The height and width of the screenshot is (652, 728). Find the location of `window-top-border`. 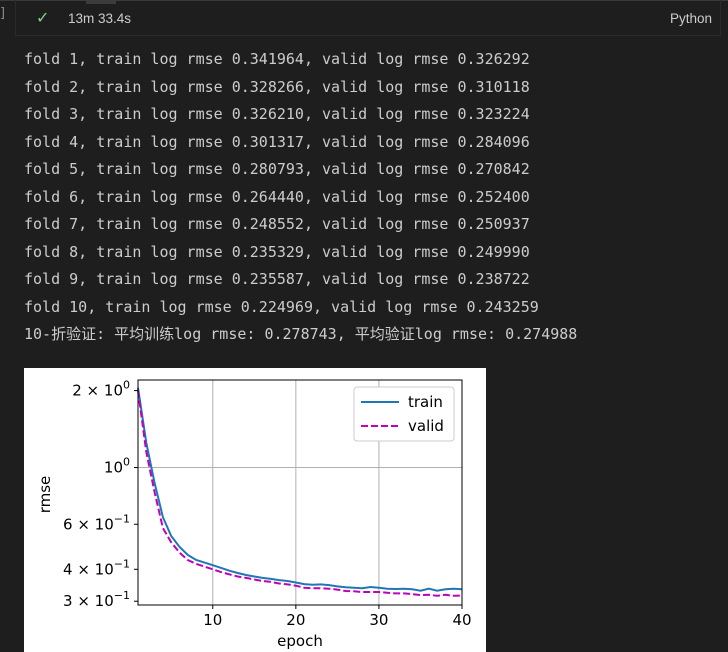

window-top-border is located at coordinates (364, 0).